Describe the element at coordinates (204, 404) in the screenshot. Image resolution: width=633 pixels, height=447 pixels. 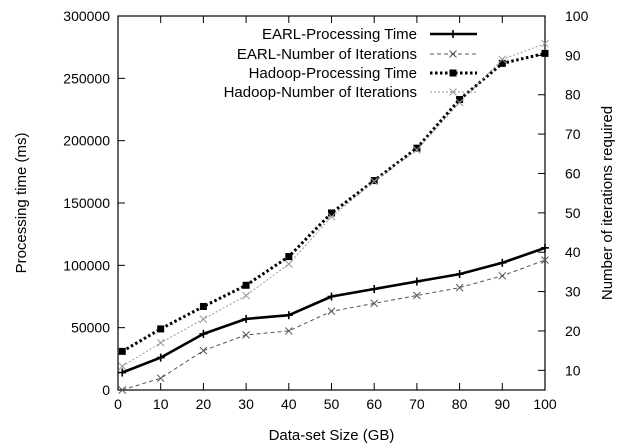
I see `x-tick-label: 20` at that location.